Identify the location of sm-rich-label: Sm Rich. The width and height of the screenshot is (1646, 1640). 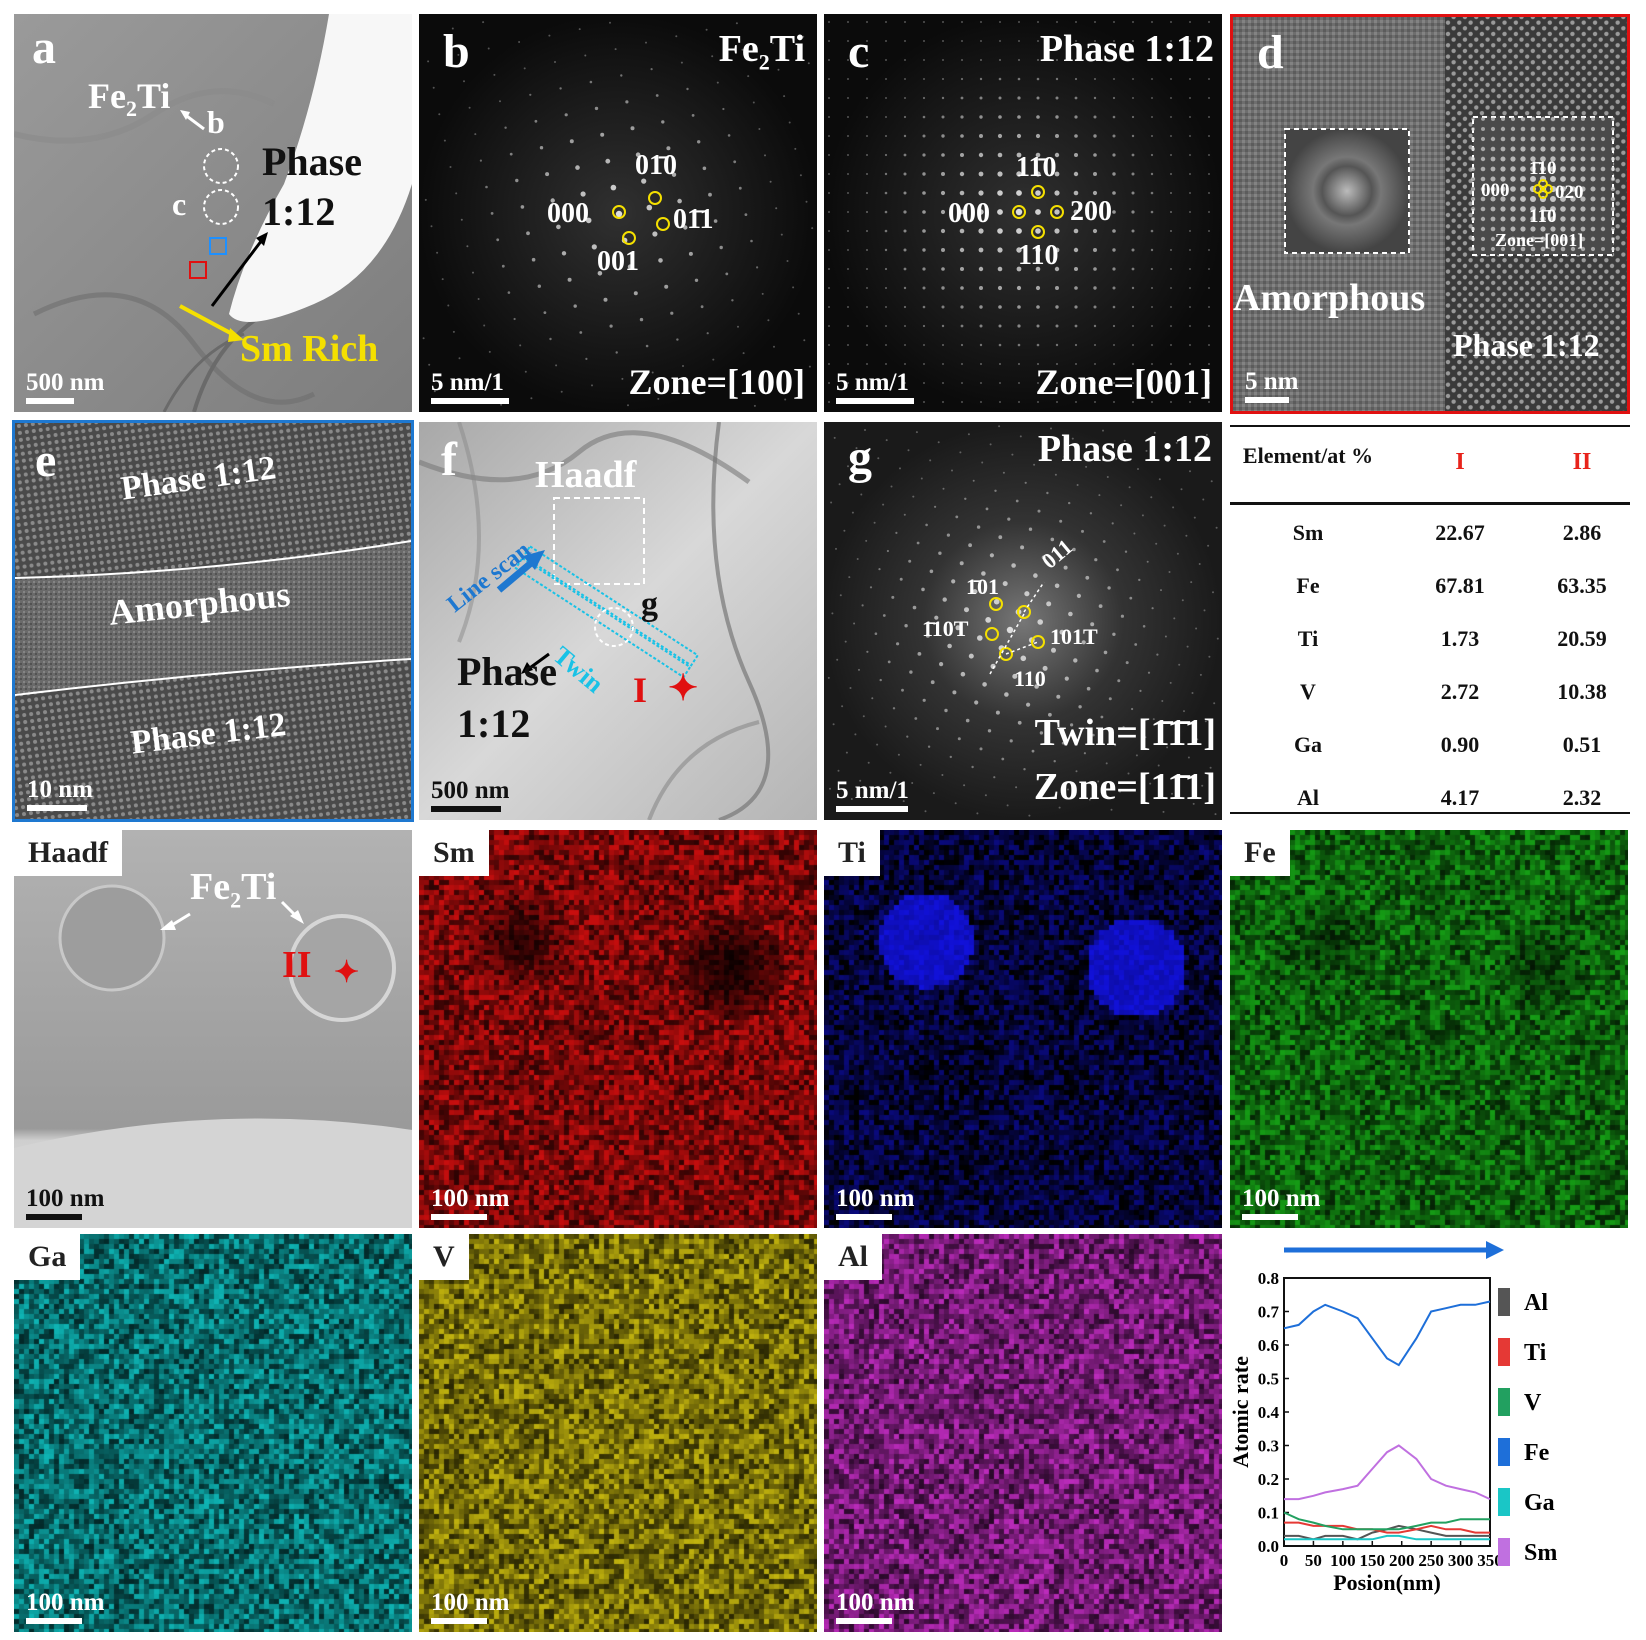
(309, 349).